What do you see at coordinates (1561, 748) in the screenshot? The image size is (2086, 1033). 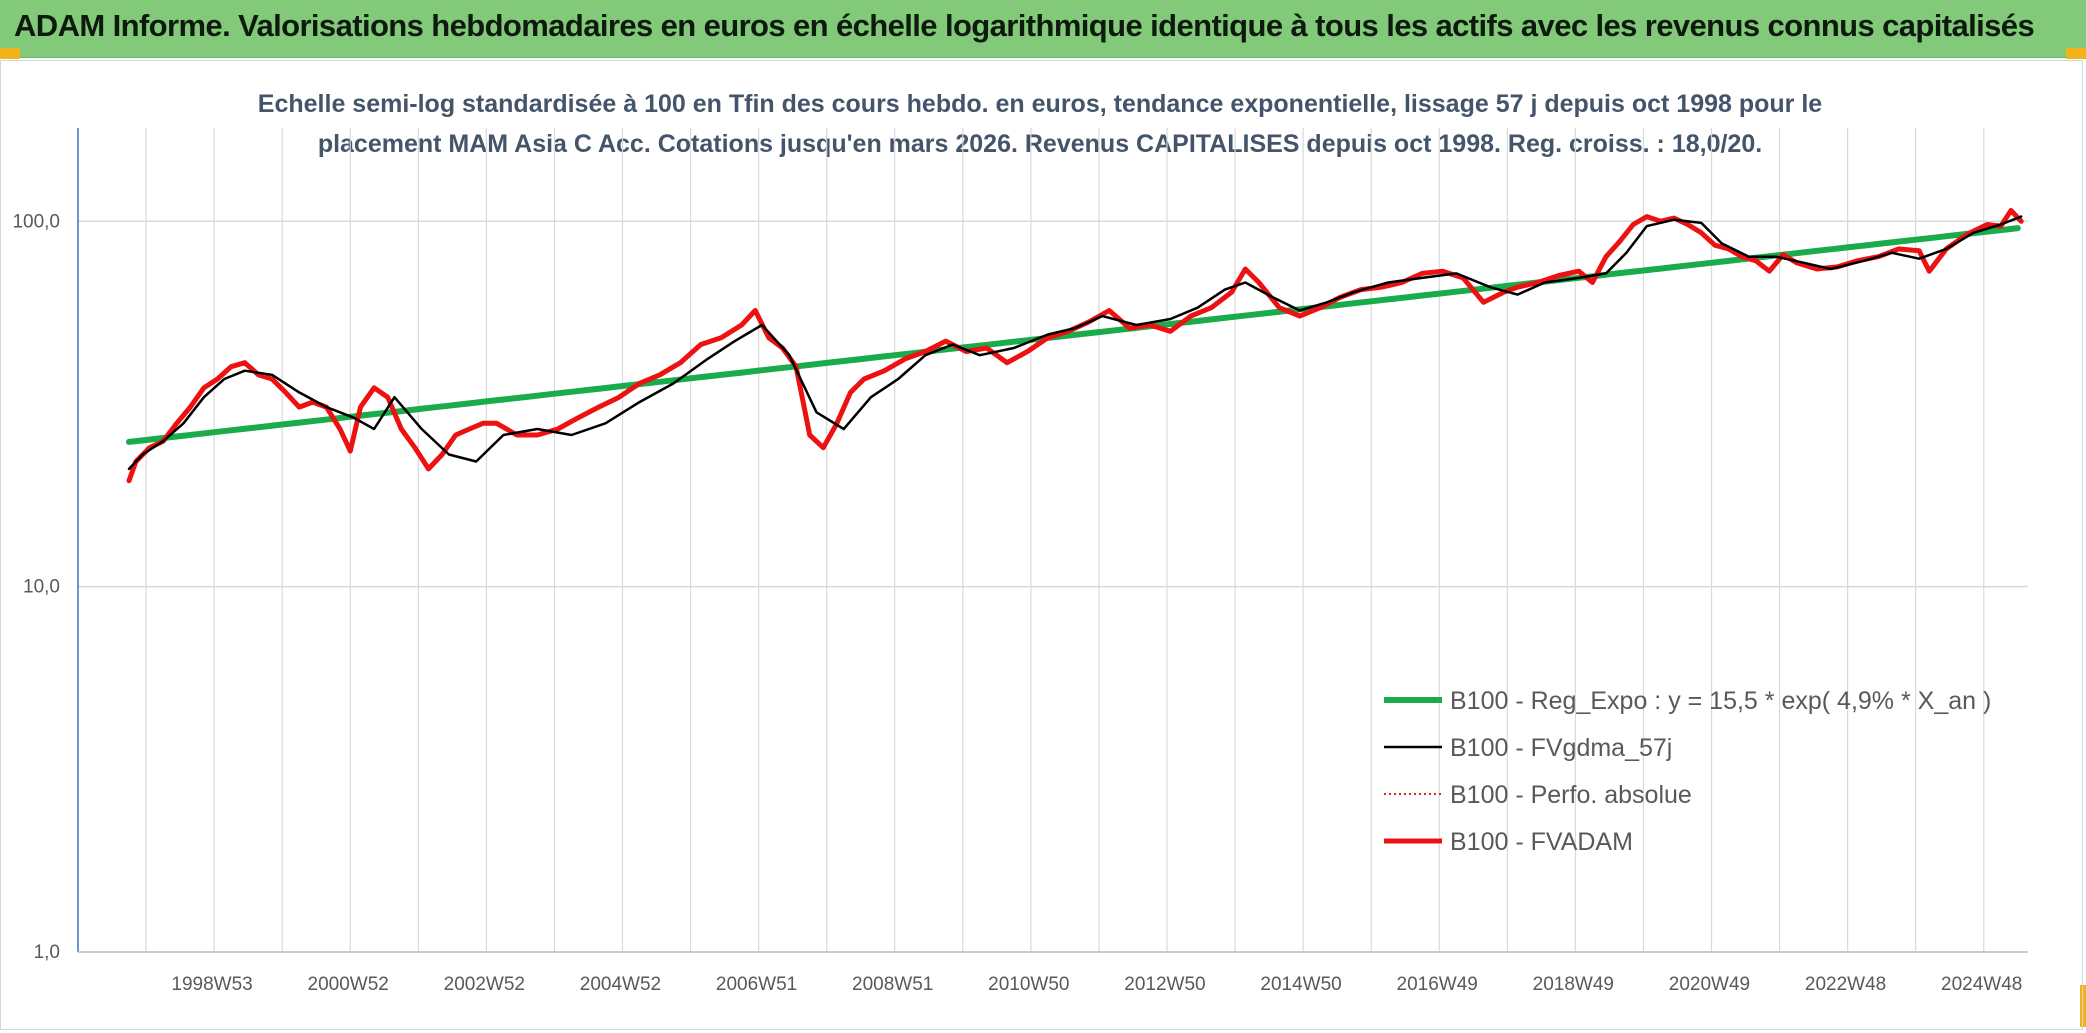 I see `legend-label-1: B100 - FVgdma_57j` at bounding box center [1561, 748].